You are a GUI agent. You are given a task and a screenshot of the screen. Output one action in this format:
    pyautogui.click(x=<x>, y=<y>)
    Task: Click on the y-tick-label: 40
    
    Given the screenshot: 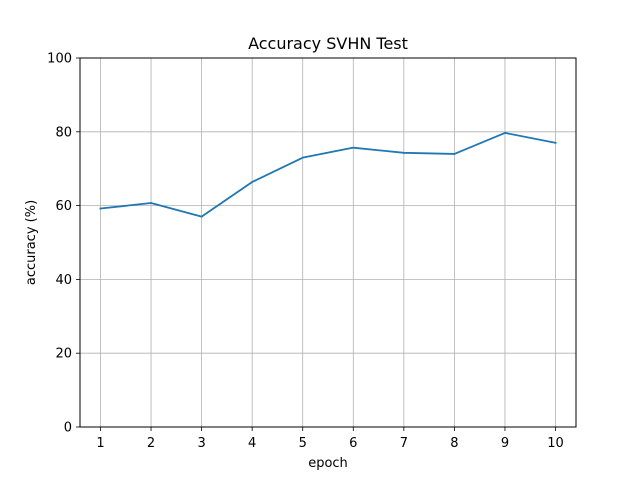 What is the action you would take?
    pyautogui.click(x=63, y=280)
    